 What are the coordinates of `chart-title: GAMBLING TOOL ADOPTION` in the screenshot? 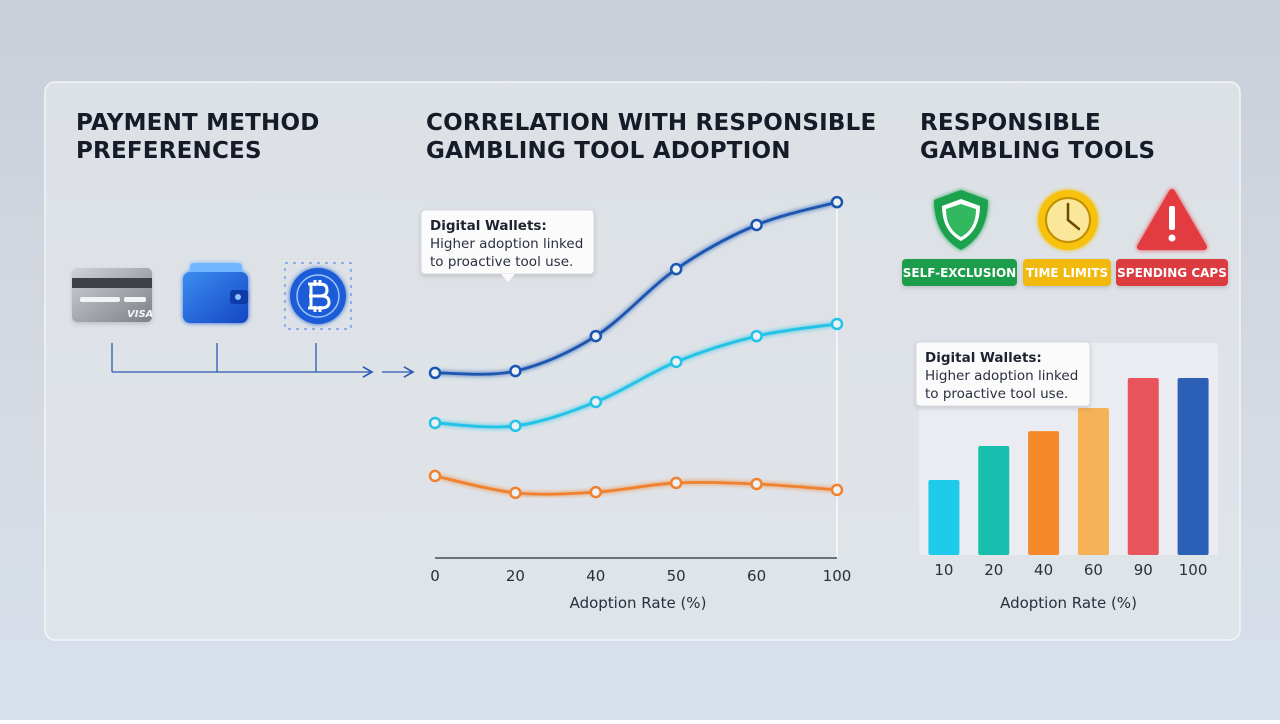 It's located at (608, 151).